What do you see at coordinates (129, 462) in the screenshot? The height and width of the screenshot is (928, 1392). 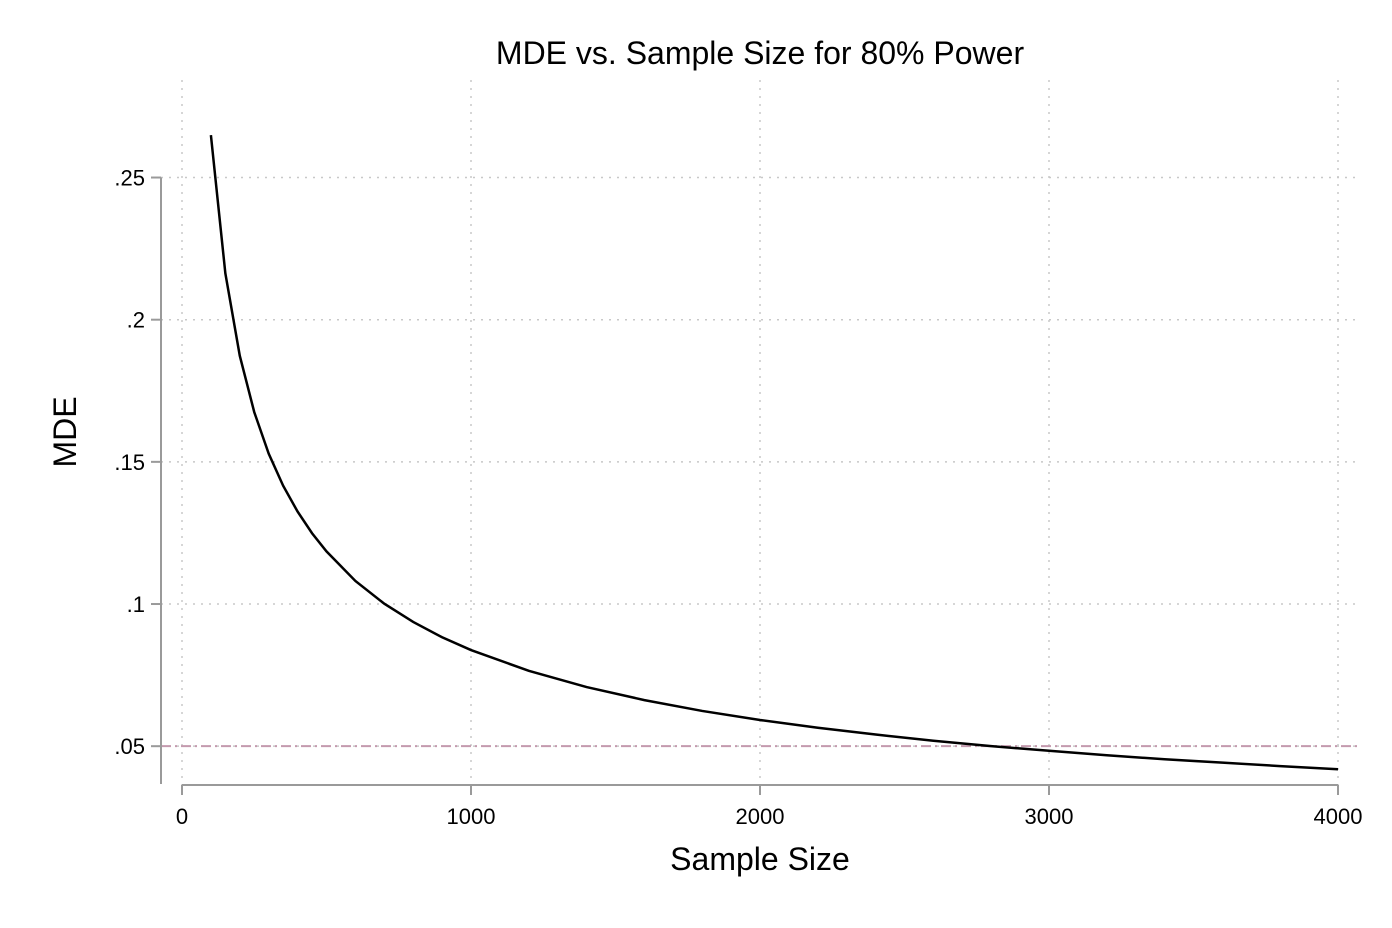 I see `y-tick-label: .15` at bounding box center [129, 462].